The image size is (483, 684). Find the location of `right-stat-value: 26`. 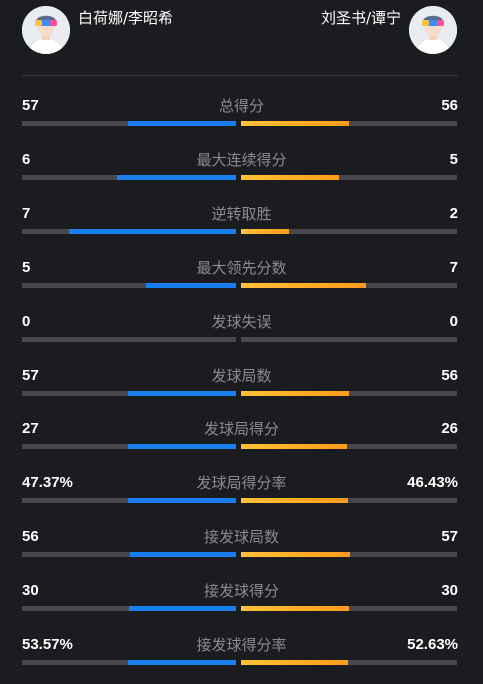

right-stat-value: 26 is located at coordinates (449, 429).